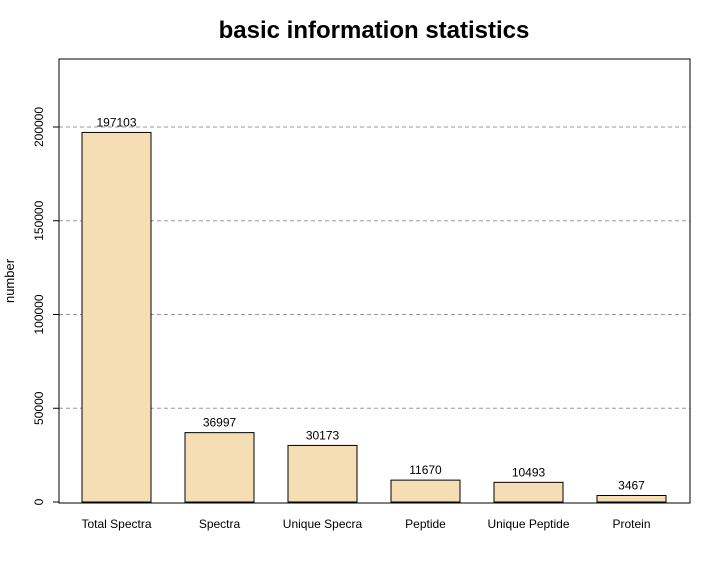 The image size is (720, 576). Describe the element at coordinates (425, 470) in the screenshot. I see `data-label: 11670` at that location.